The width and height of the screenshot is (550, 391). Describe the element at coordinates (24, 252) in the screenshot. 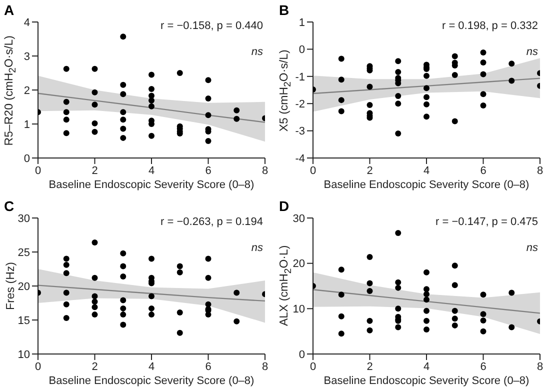

I see `y-tick-label: 25` at that location.